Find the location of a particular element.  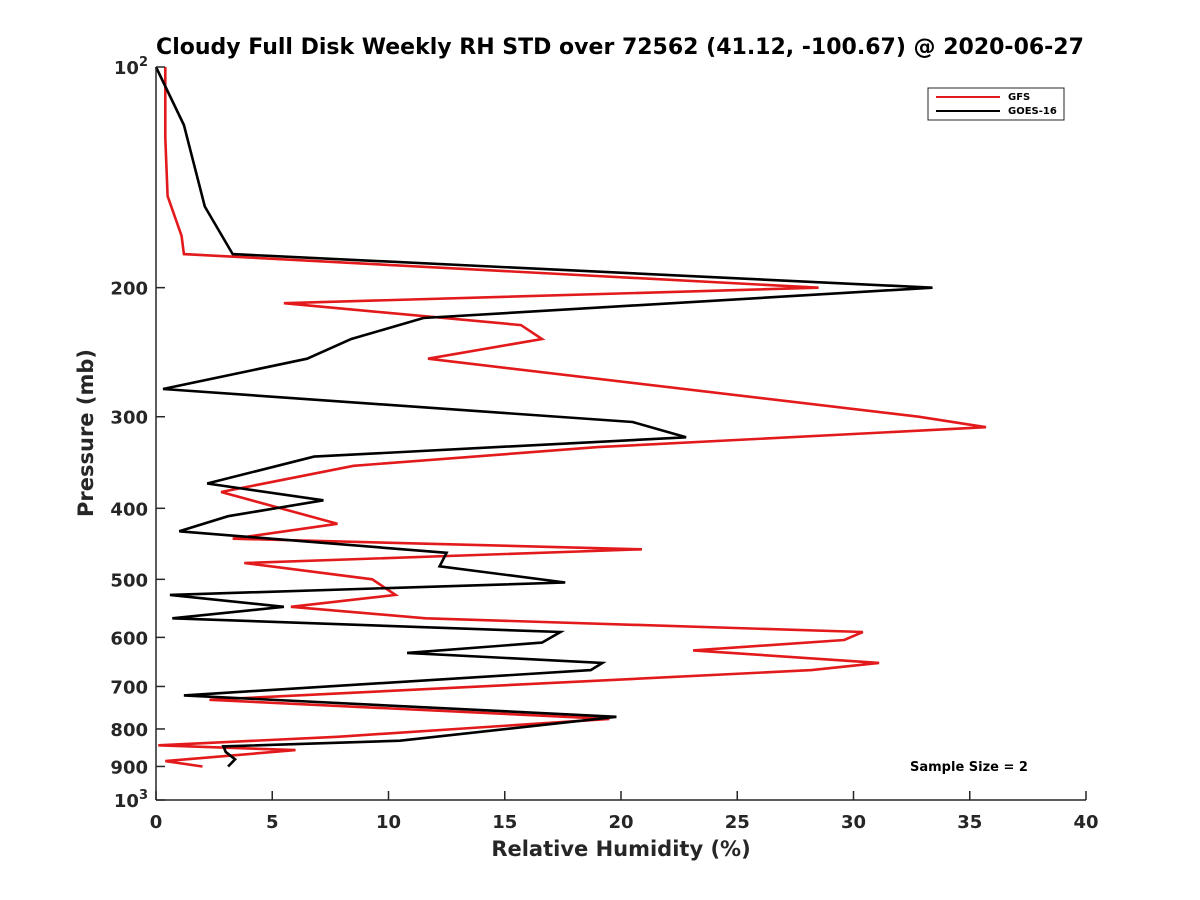

x-tick-label: 0 is located at coordinates (156, 822).